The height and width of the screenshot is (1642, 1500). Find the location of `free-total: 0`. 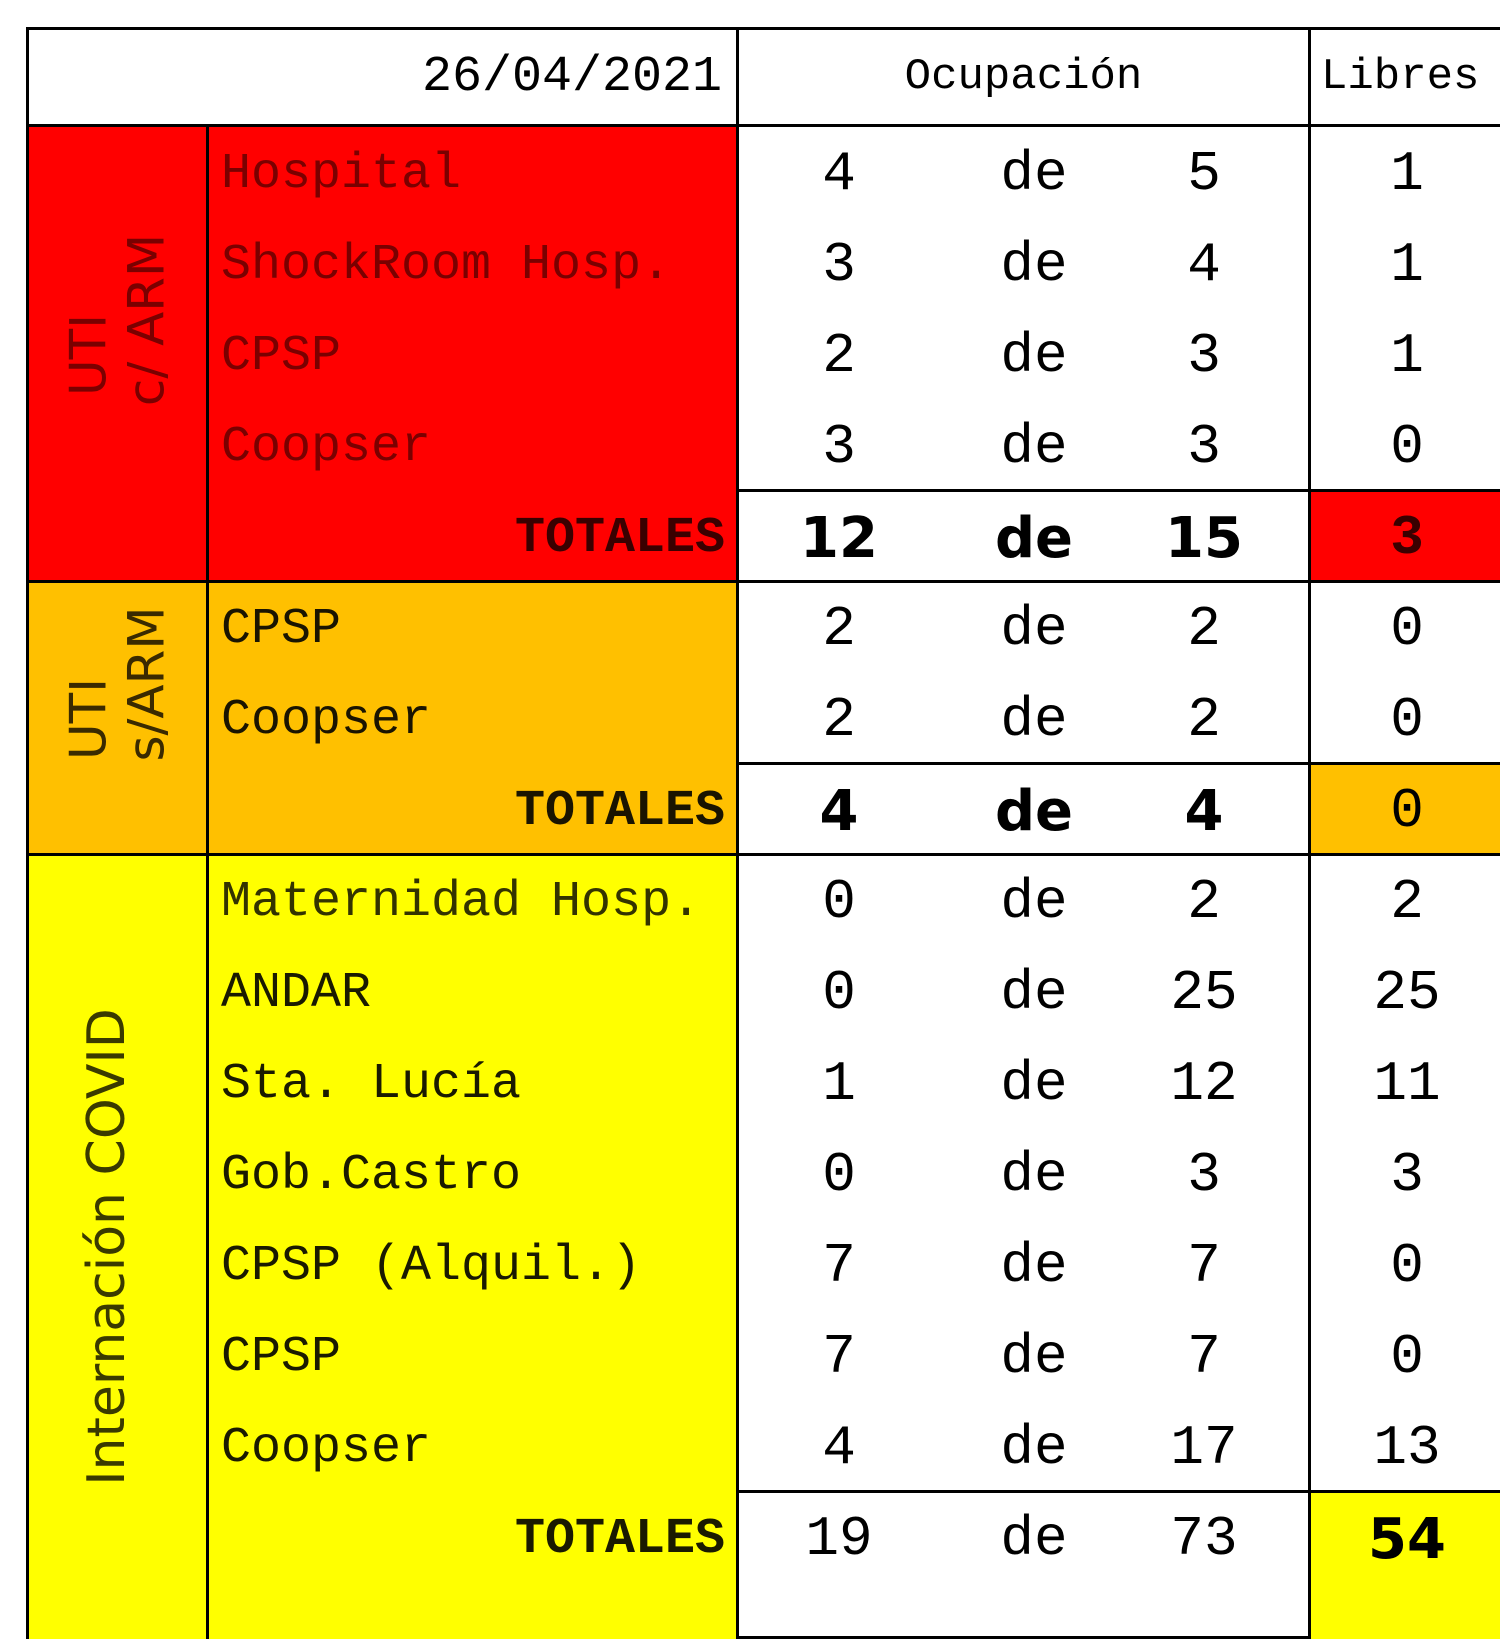

free-total: 0 is located at coordinates (1407, 811).